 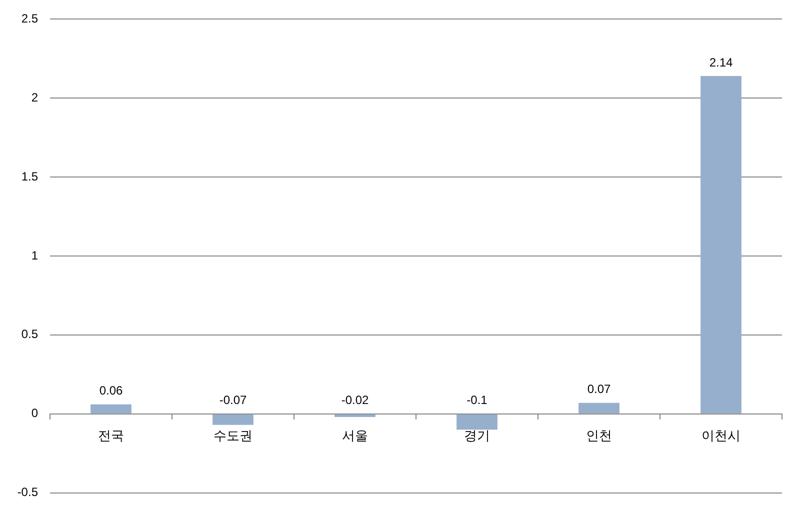 What do you see at coordinates (34, 255) in the screenshot?
I see `y-tick-label: 1` at bounding box center [34, 255].